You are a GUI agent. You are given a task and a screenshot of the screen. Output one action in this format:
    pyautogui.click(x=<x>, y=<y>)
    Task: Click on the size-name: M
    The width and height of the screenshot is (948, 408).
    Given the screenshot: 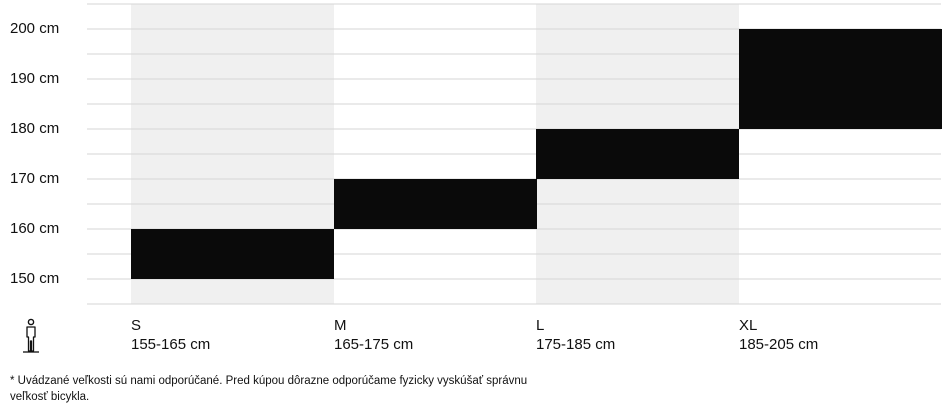 What is the action you would take?
    pyautogui.click(x=340, y=325)
    